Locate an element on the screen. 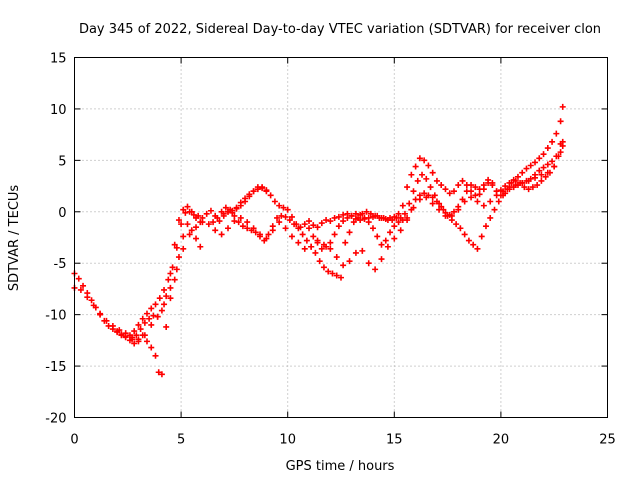 The height and width of the screenshot is (480, 640). y-tick-label: 0 is located at coordinates (62, 213).